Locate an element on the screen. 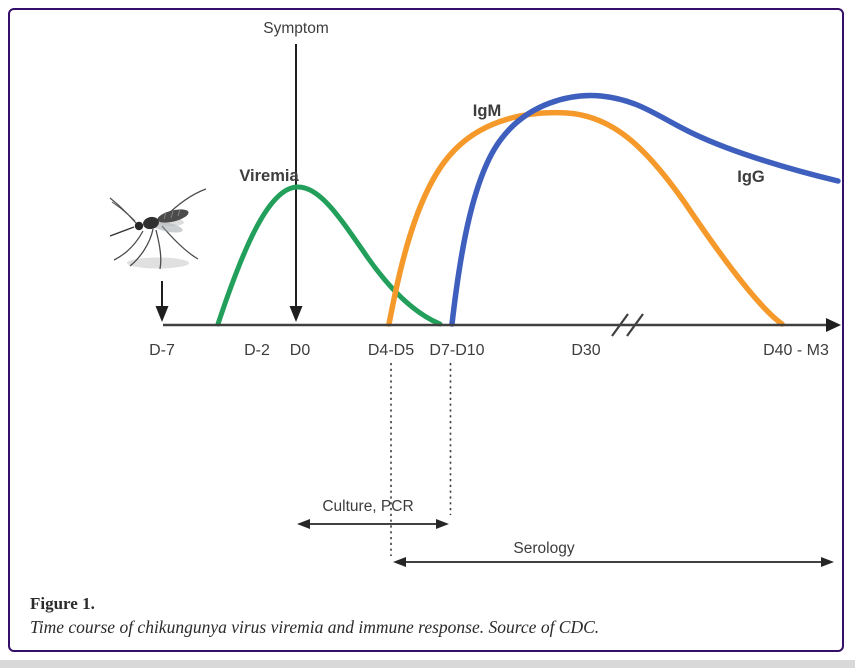  igm-label: IgM is located at coordinates (487, 111).